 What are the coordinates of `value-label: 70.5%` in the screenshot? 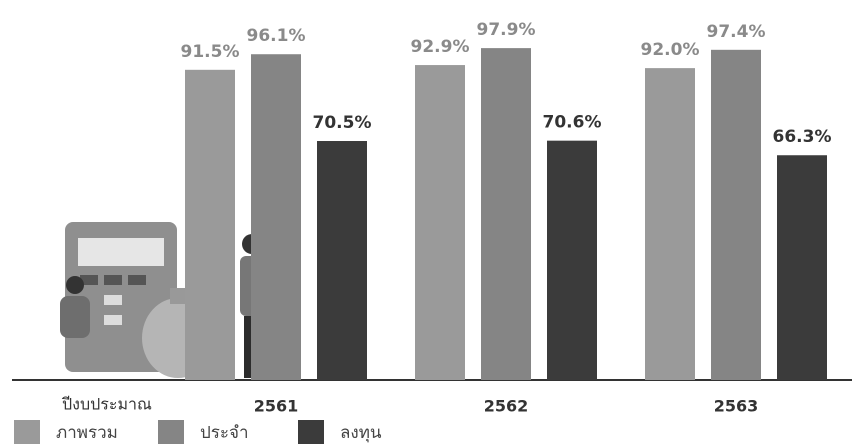 It's located at (342, 123).